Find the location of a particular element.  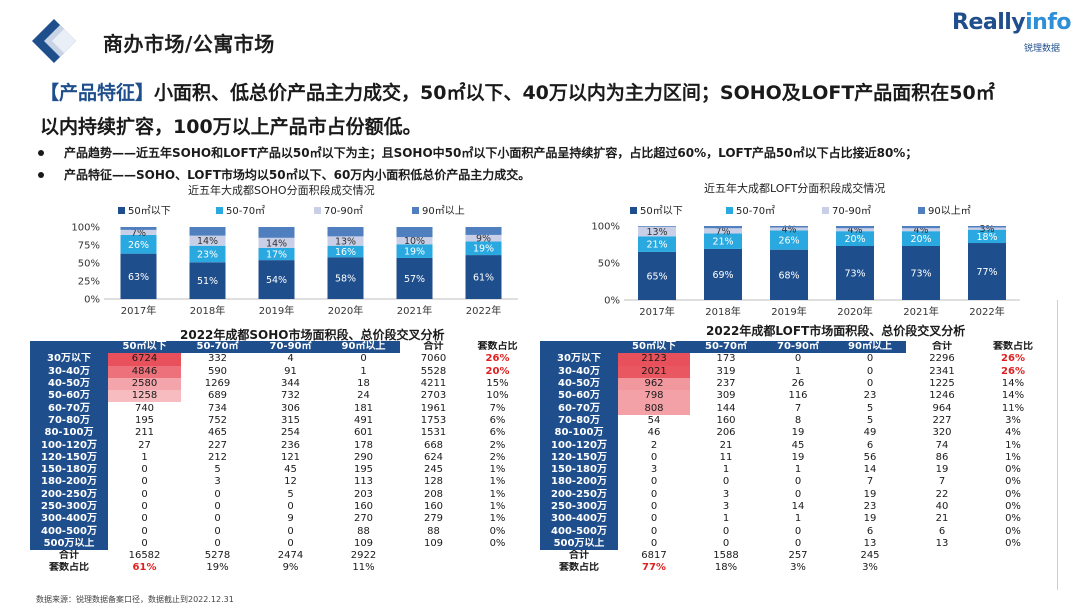

row-total-cell: 22 is located at coordinates (942, 494).